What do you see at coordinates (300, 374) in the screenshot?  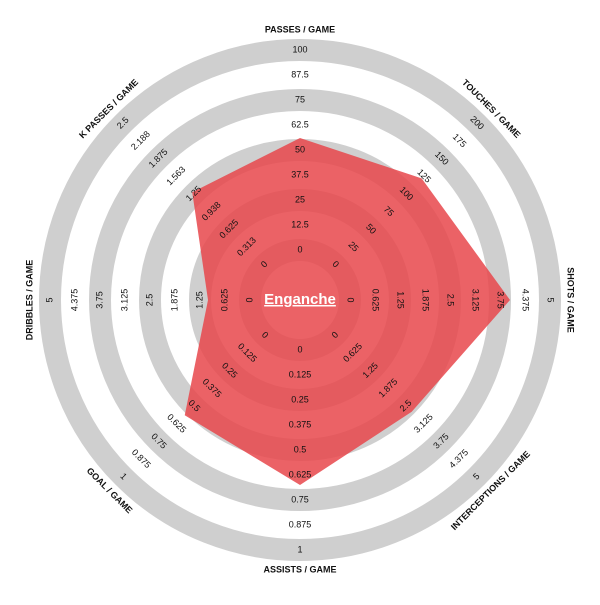 I see `tick-label: 0.125` at bounding box center [300, 374].